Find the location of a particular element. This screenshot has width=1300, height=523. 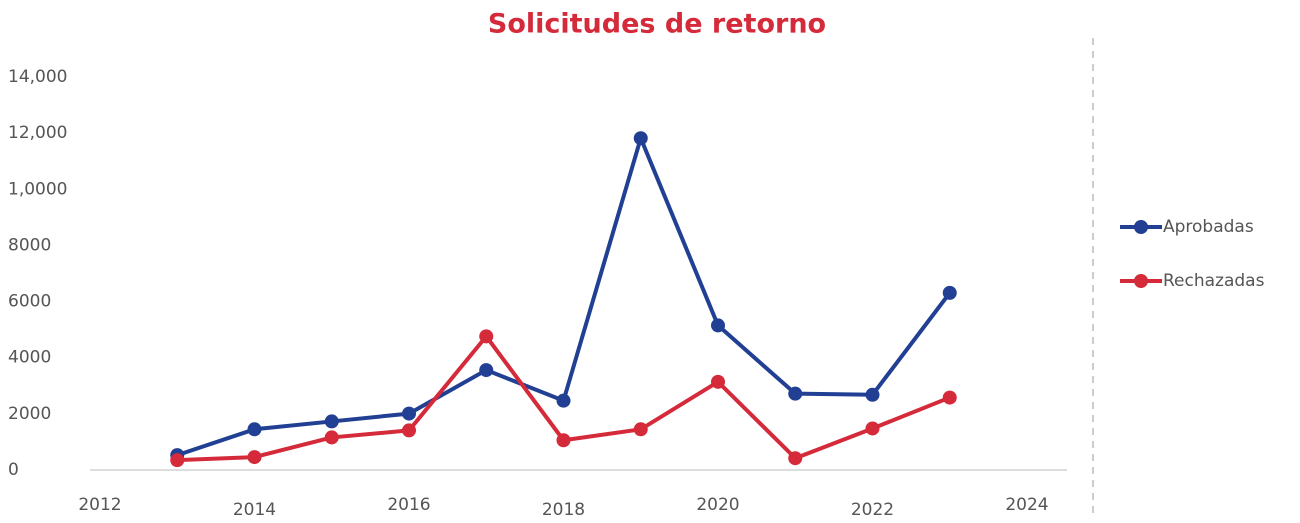

y-tick-label: 6000 is located at coordinates (29, 302).